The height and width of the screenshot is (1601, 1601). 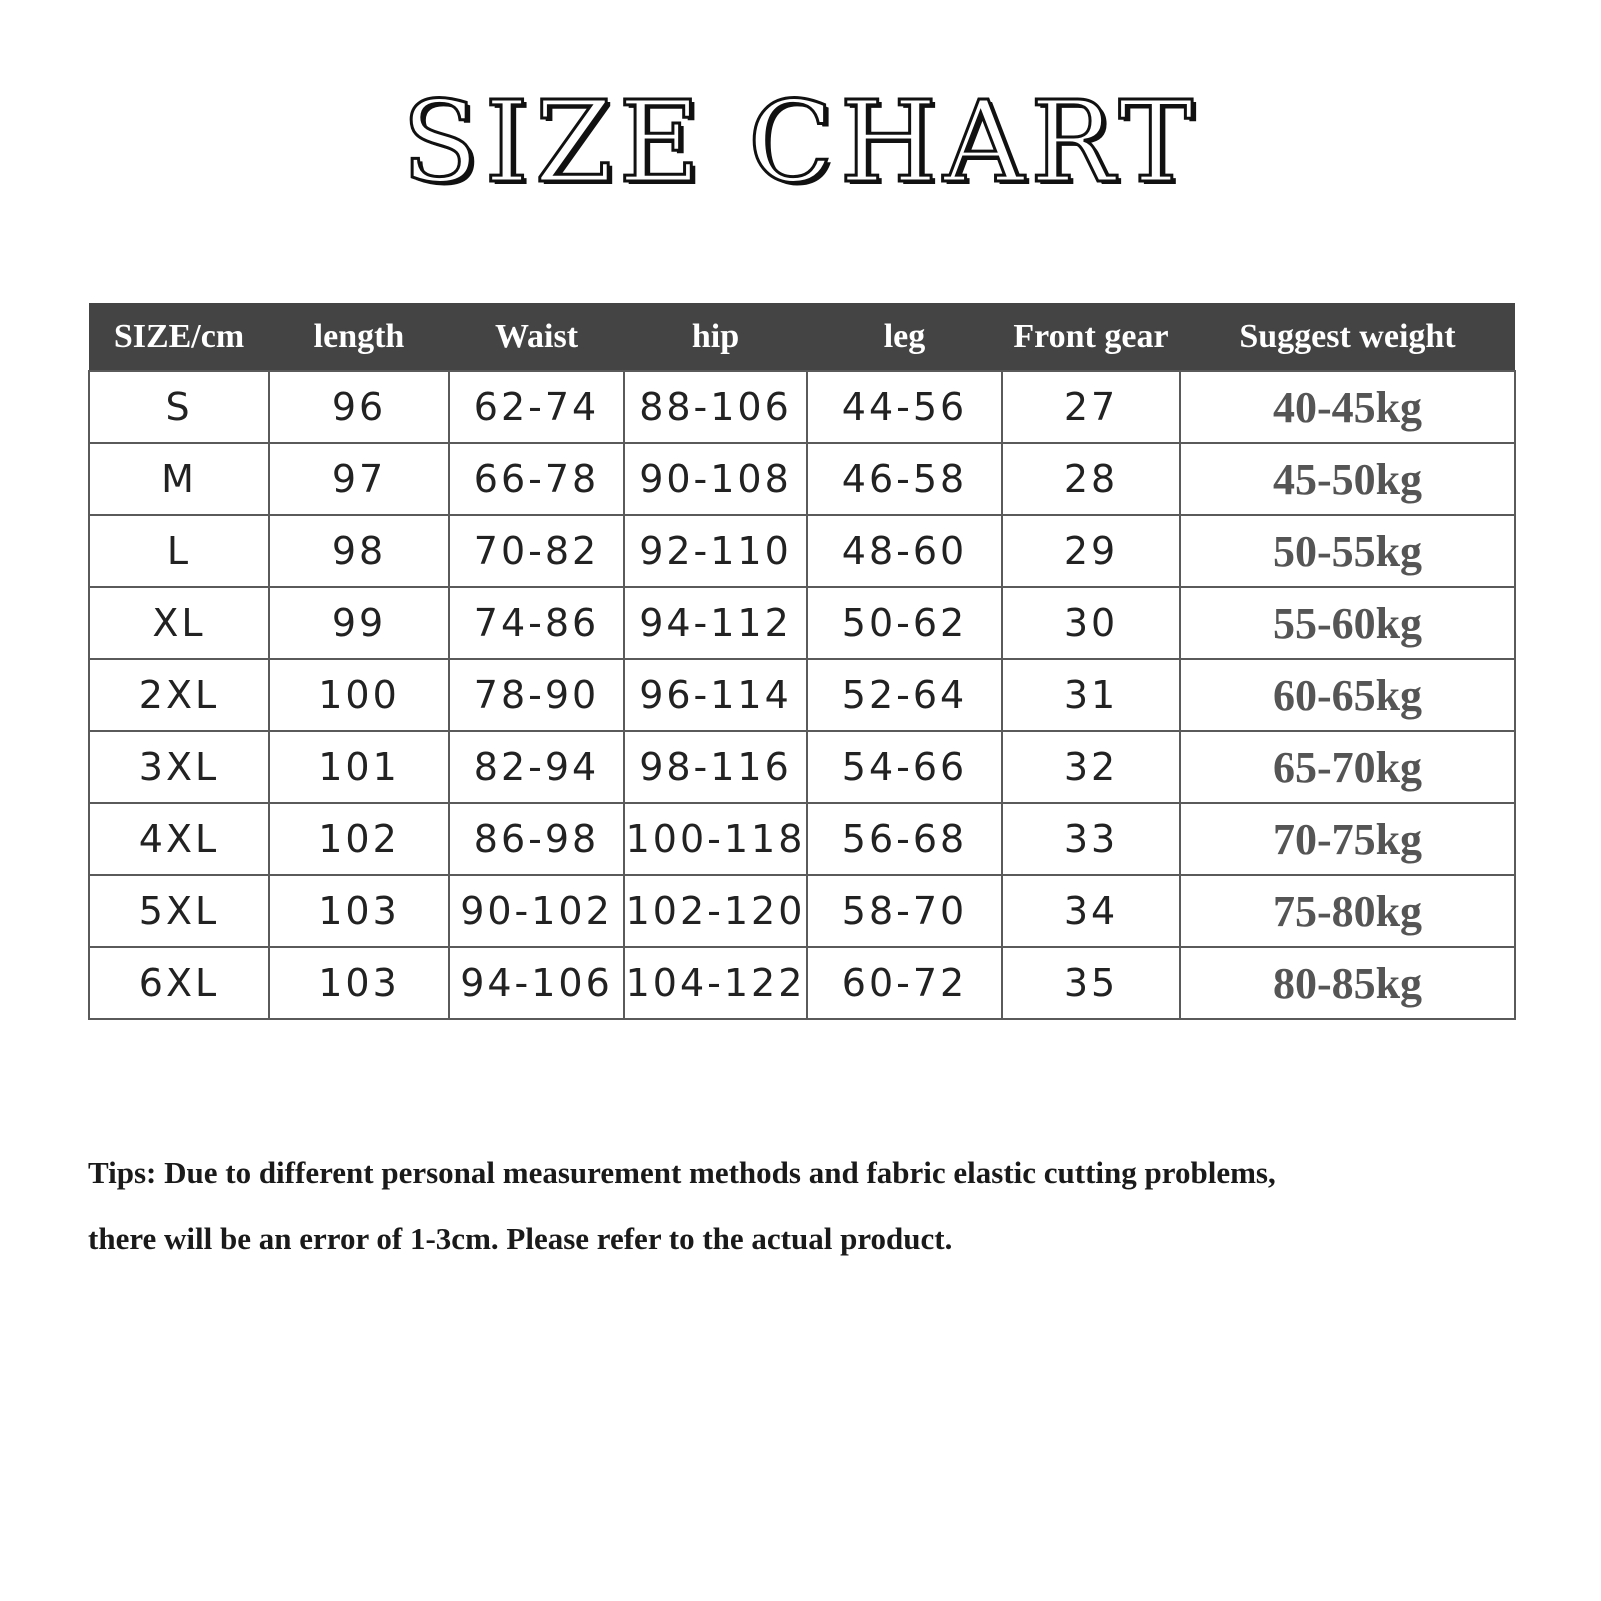 I want to click on cell-size: 5XL, so click(x=179, y=911).